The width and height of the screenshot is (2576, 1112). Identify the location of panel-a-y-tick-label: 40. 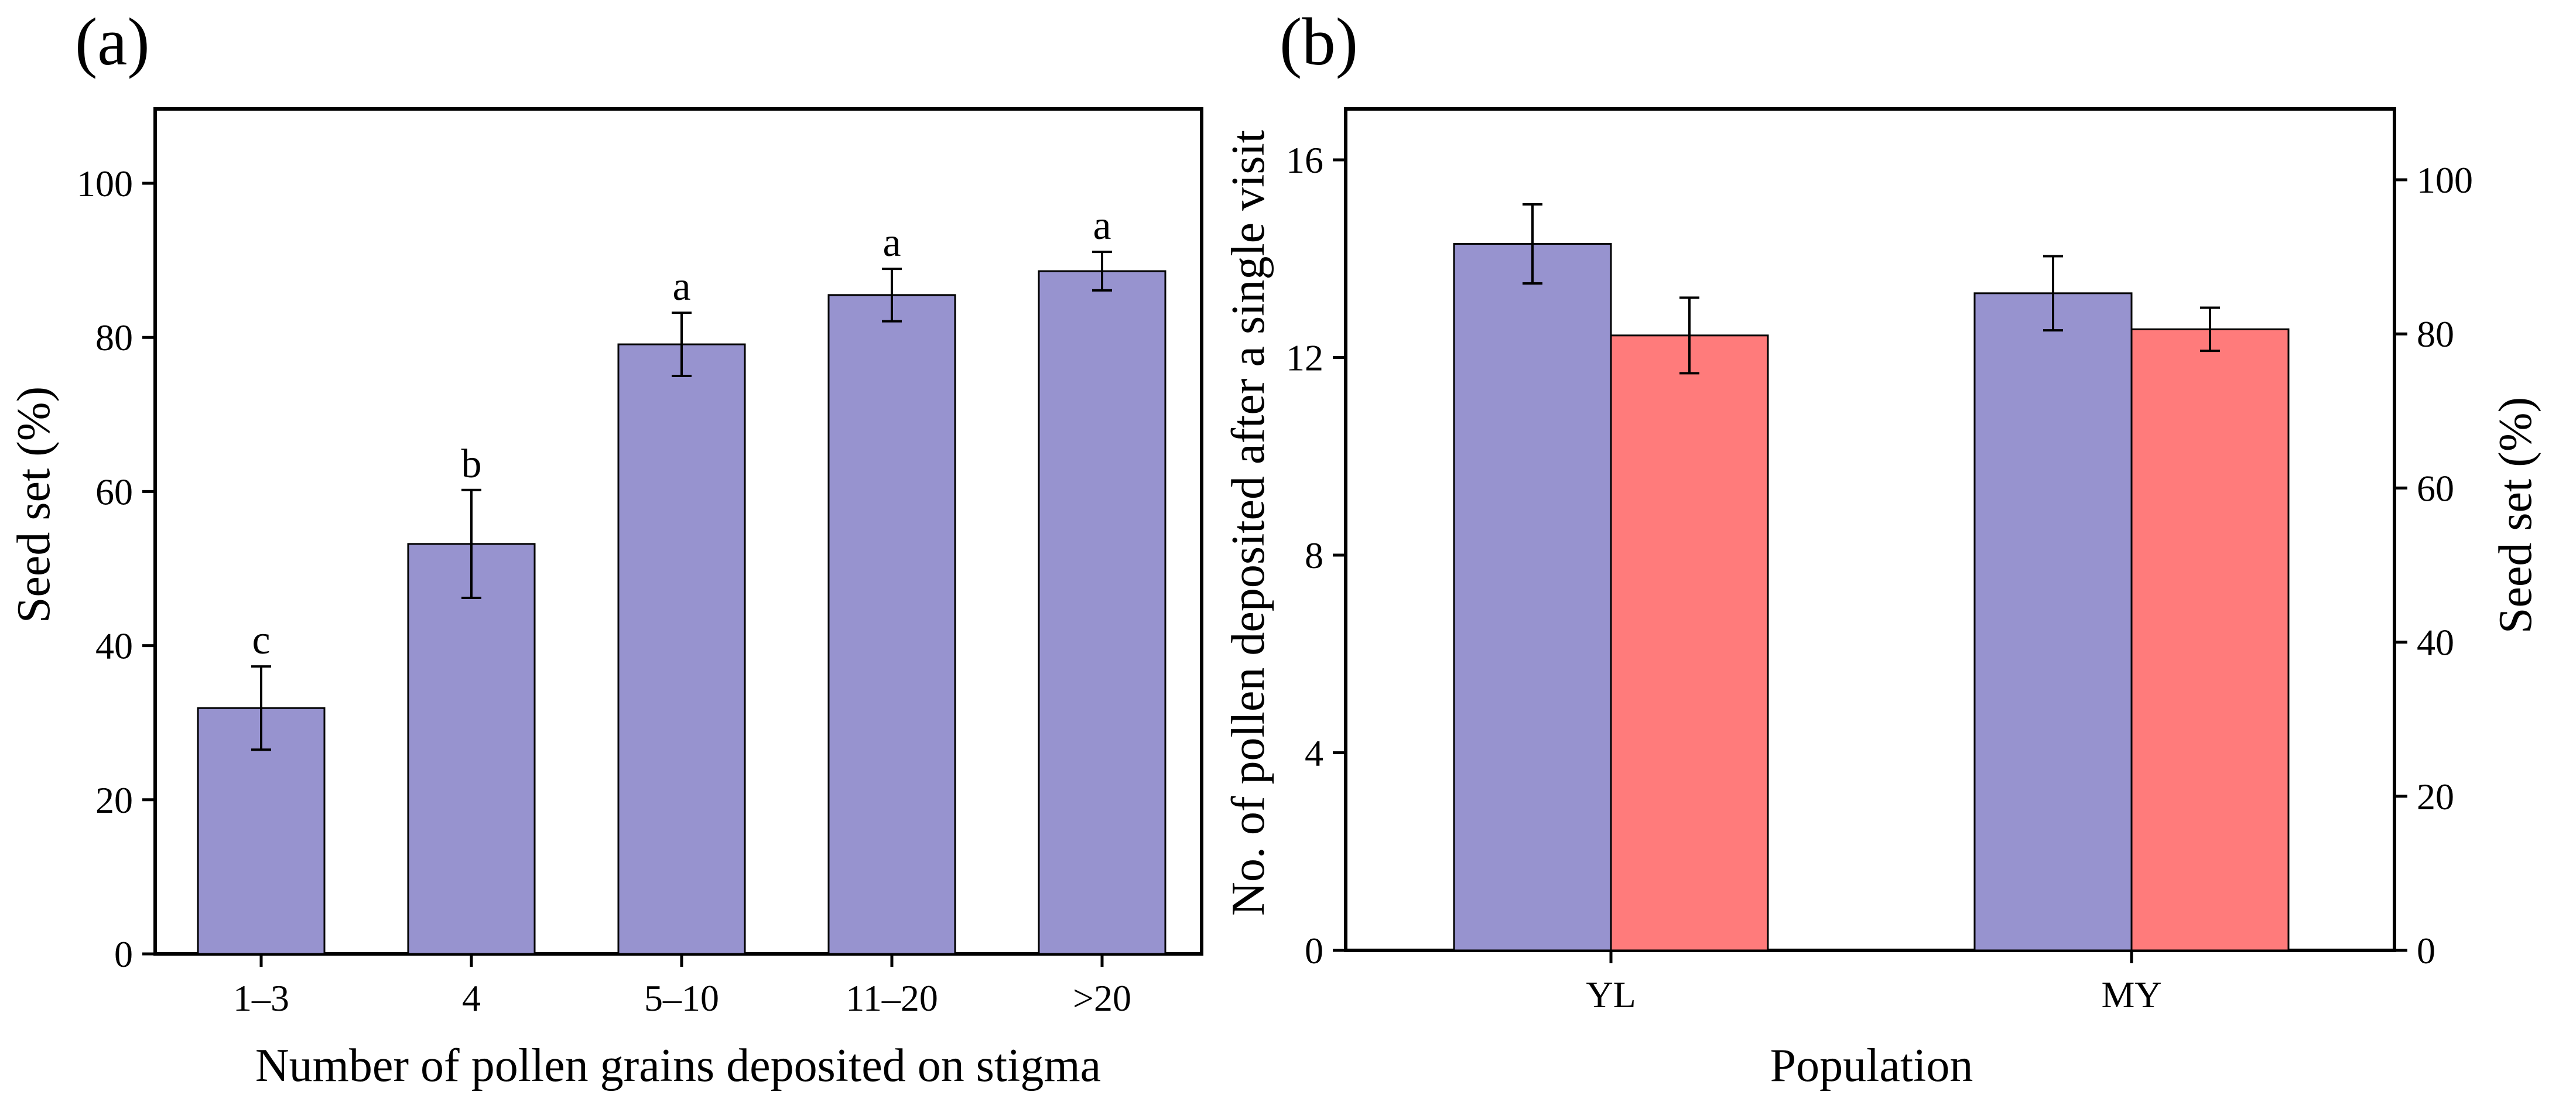
(114, 646).